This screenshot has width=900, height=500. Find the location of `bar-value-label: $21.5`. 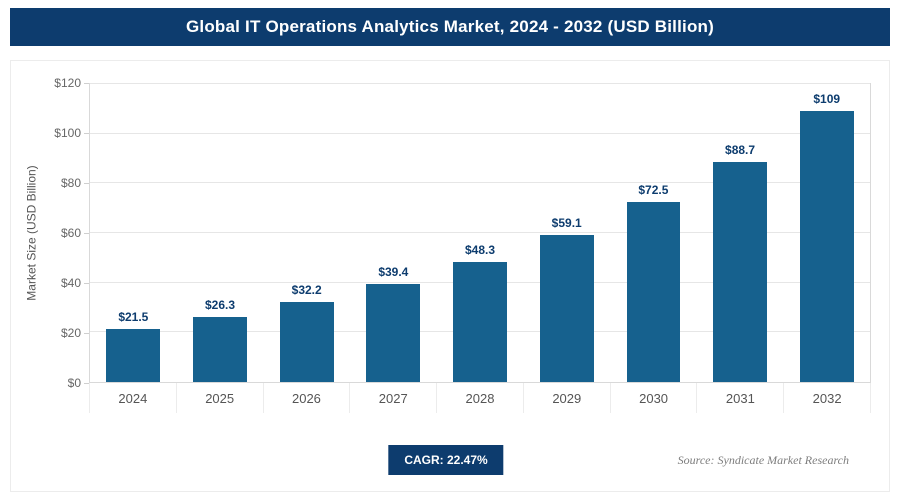

bar-value-label: $21.5 is located at coordinates (133, 316).